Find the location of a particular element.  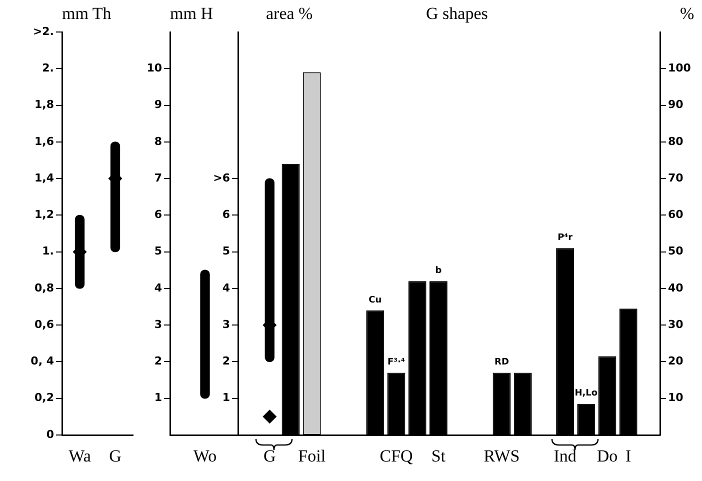

y-axis-title: mm H is located at coordinates (191, 14).